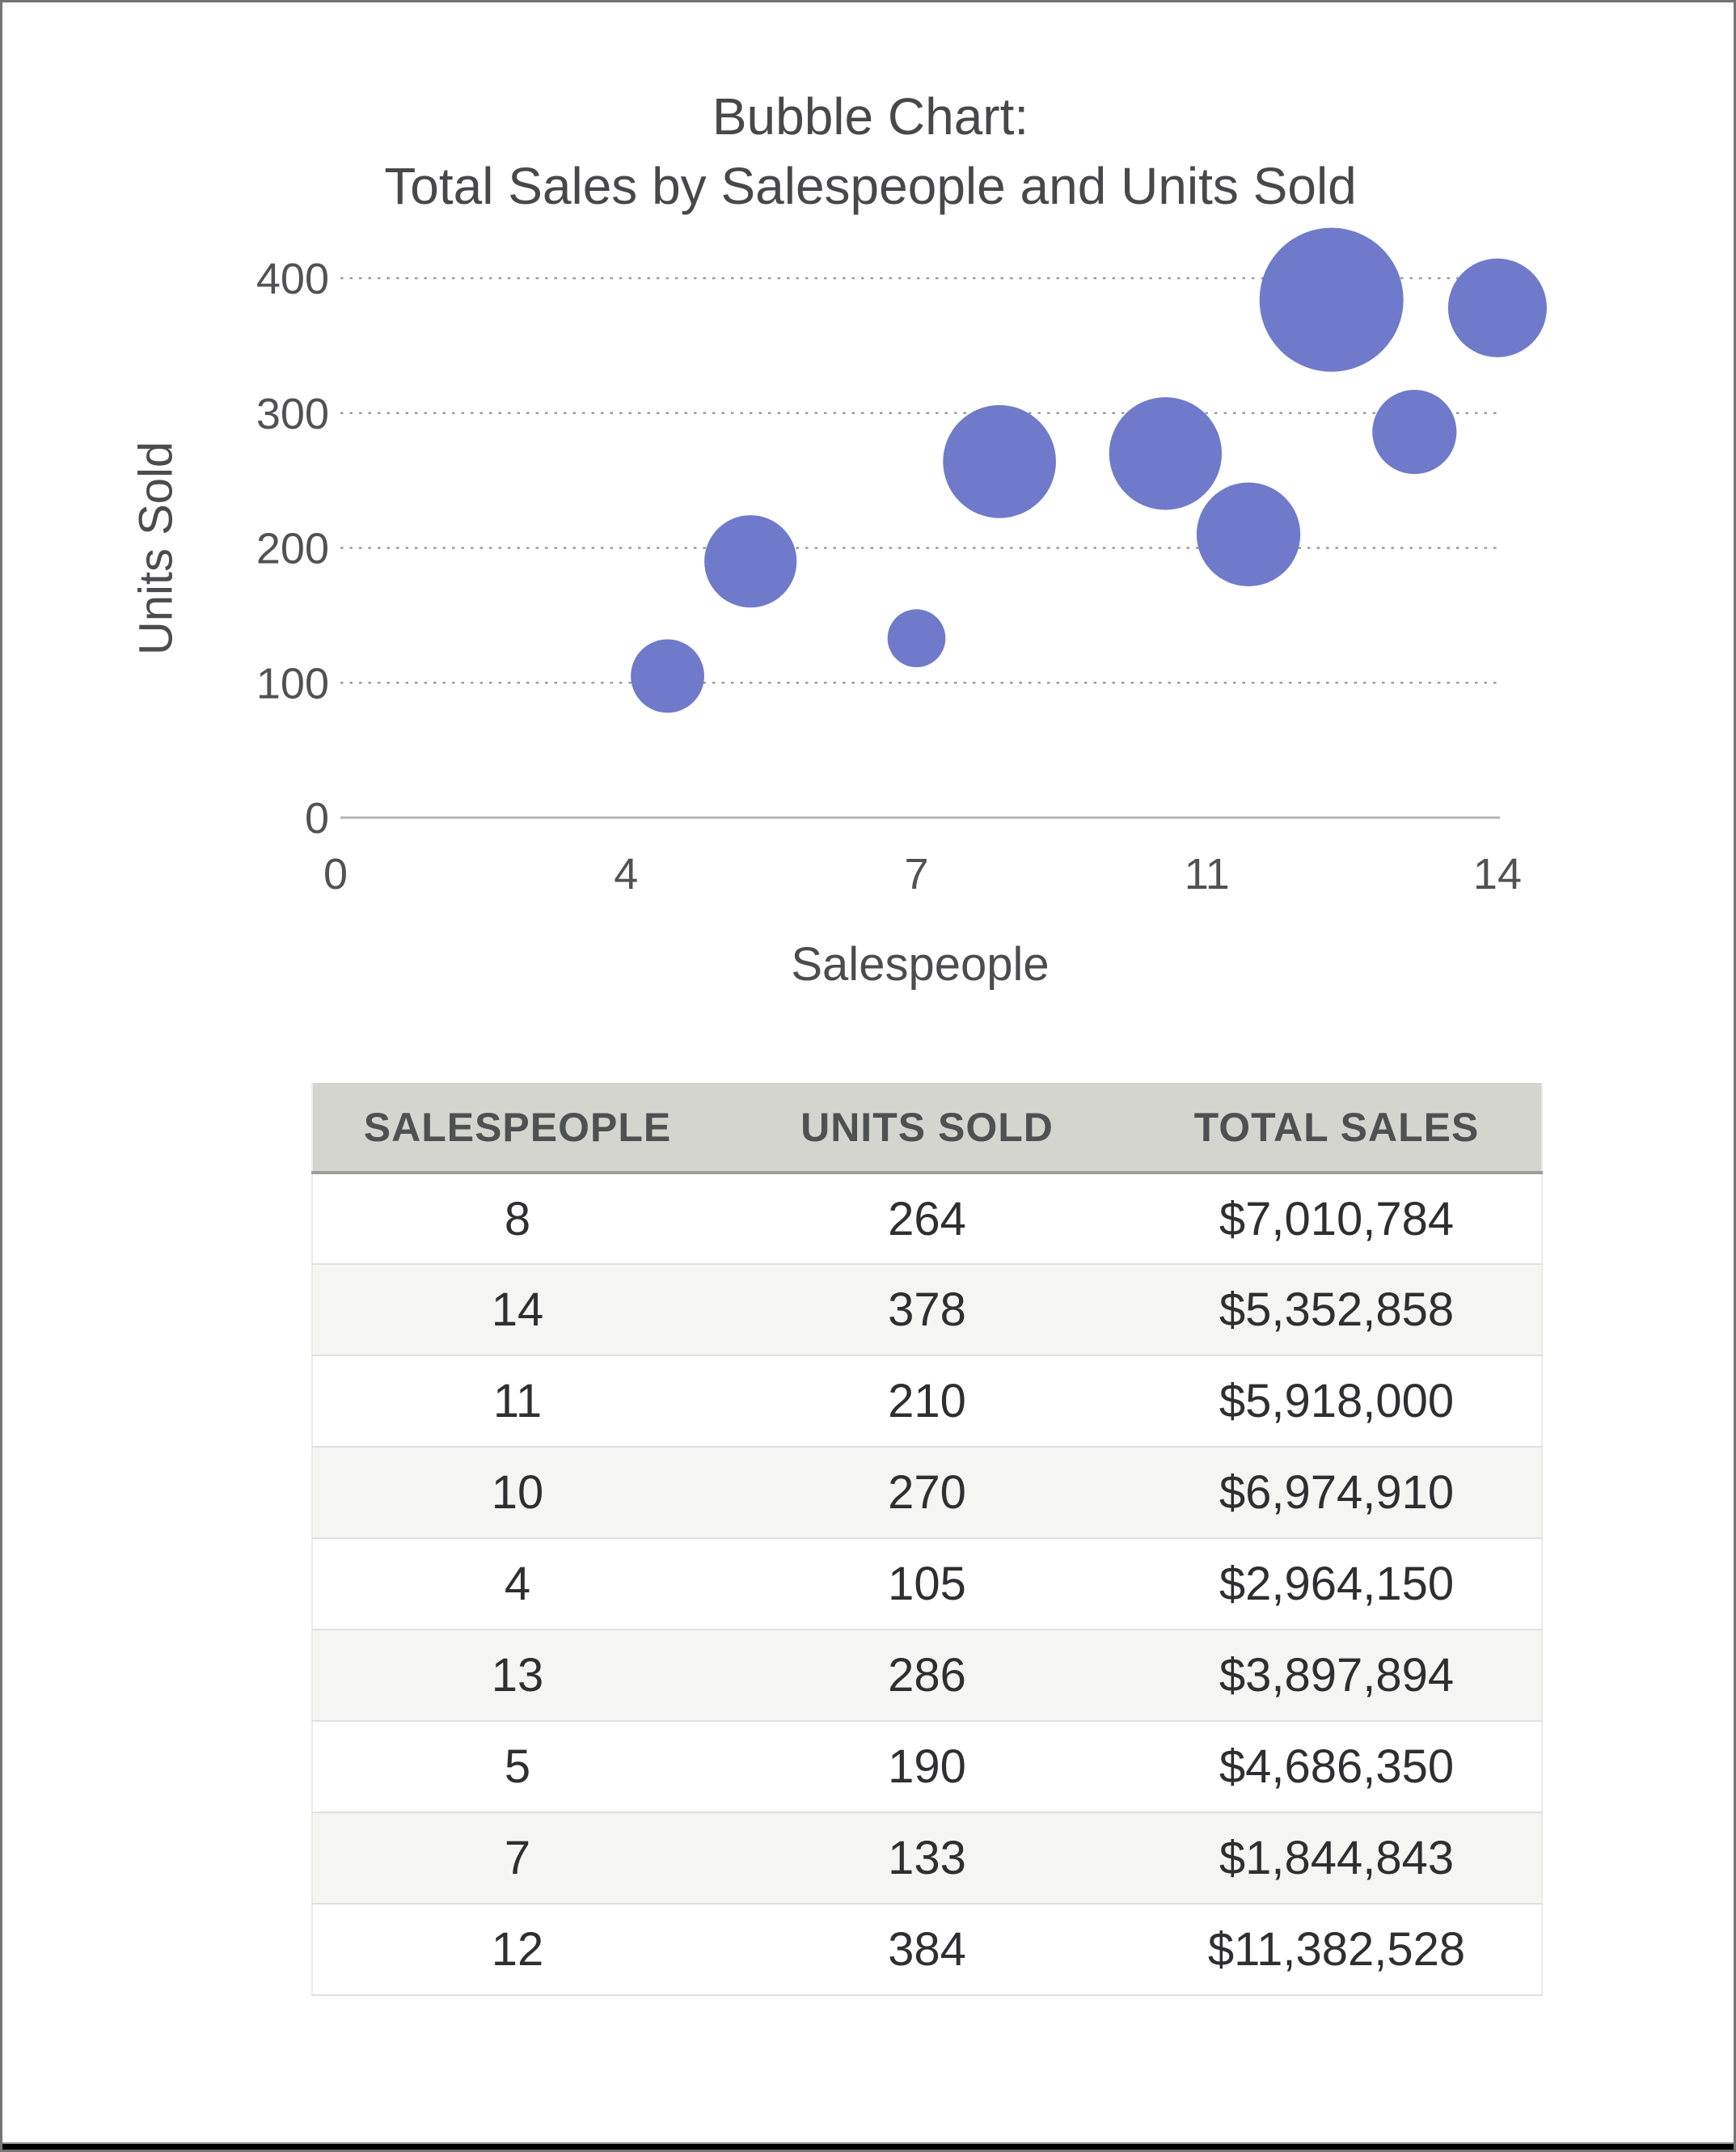  What do you see at coordinates (1337, 1218) in the screenshot?
I see `table-cell: $7,010,784` at bounding box center [1337, 1218].